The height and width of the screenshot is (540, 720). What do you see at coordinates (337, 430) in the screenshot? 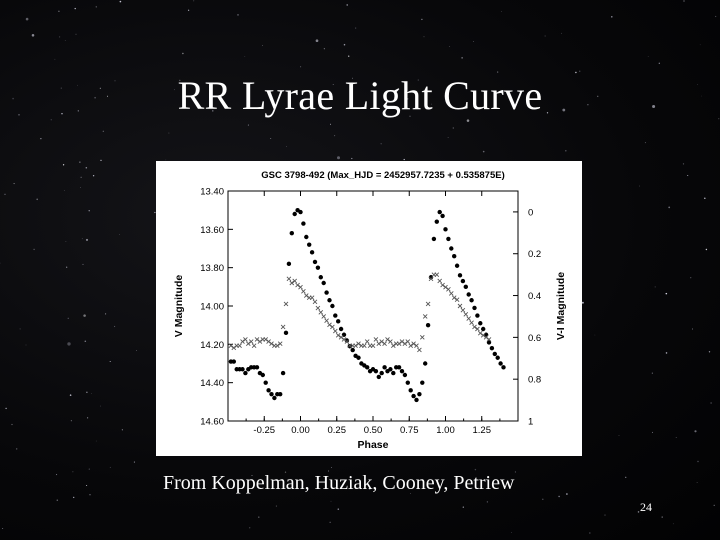
I see `x-tick-label: 0.25` at bounding box center [337, 430].